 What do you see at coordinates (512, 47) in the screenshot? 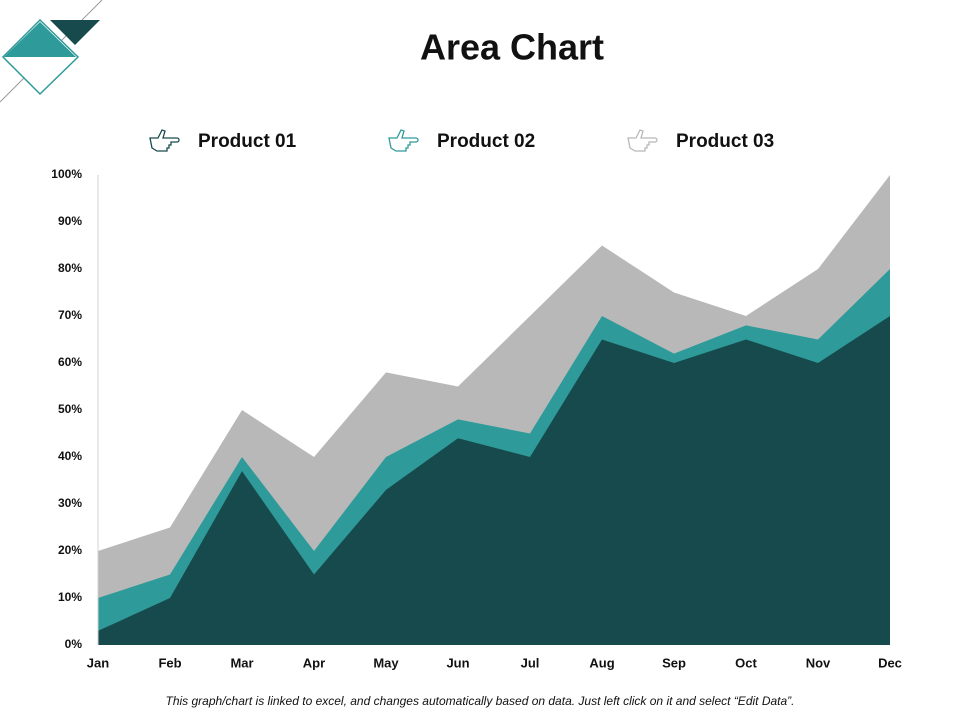
I see `chart-title: Area Chart` at bounding box center [512, 47].